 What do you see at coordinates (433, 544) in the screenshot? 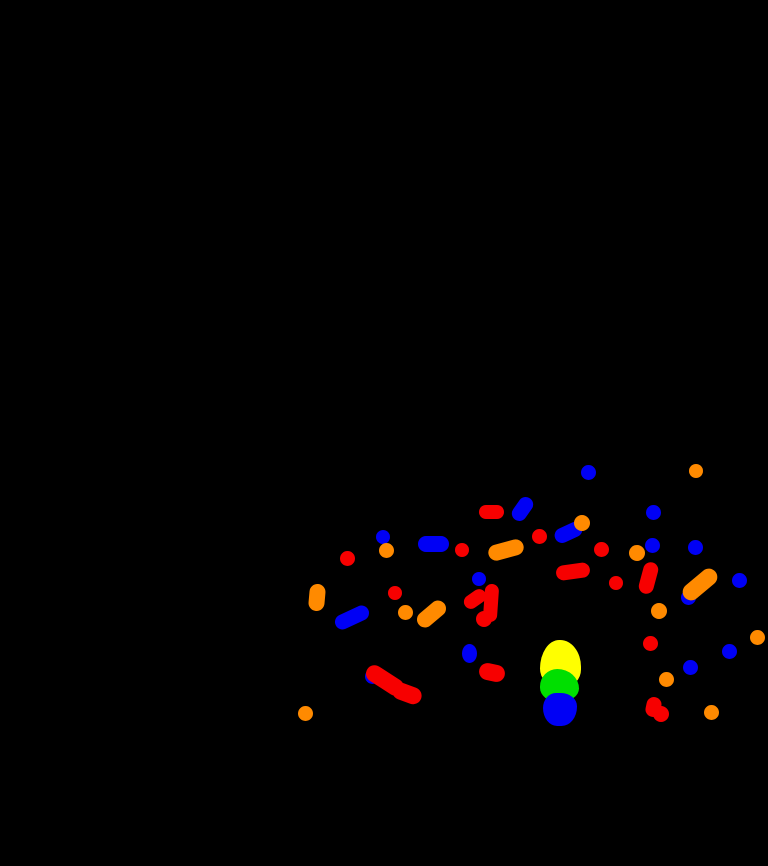
I see `blob-blue-pill` at bounding box center [433, 544].